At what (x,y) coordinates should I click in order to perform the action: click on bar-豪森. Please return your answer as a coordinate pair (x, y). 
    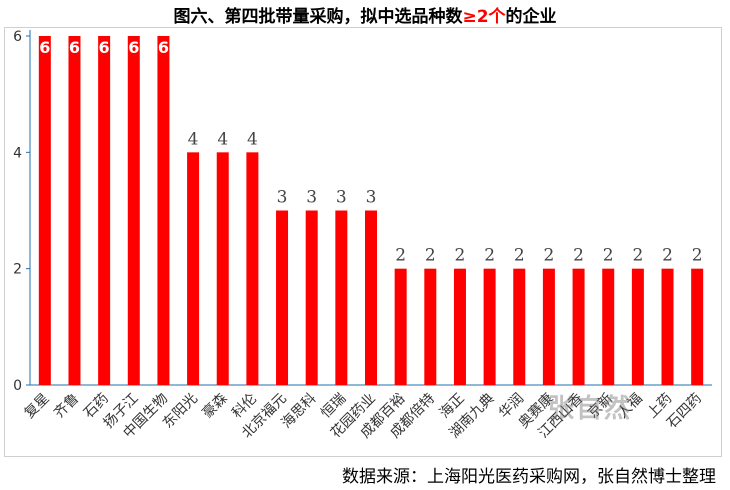
    Looking at the image, I should click on (222, 268).